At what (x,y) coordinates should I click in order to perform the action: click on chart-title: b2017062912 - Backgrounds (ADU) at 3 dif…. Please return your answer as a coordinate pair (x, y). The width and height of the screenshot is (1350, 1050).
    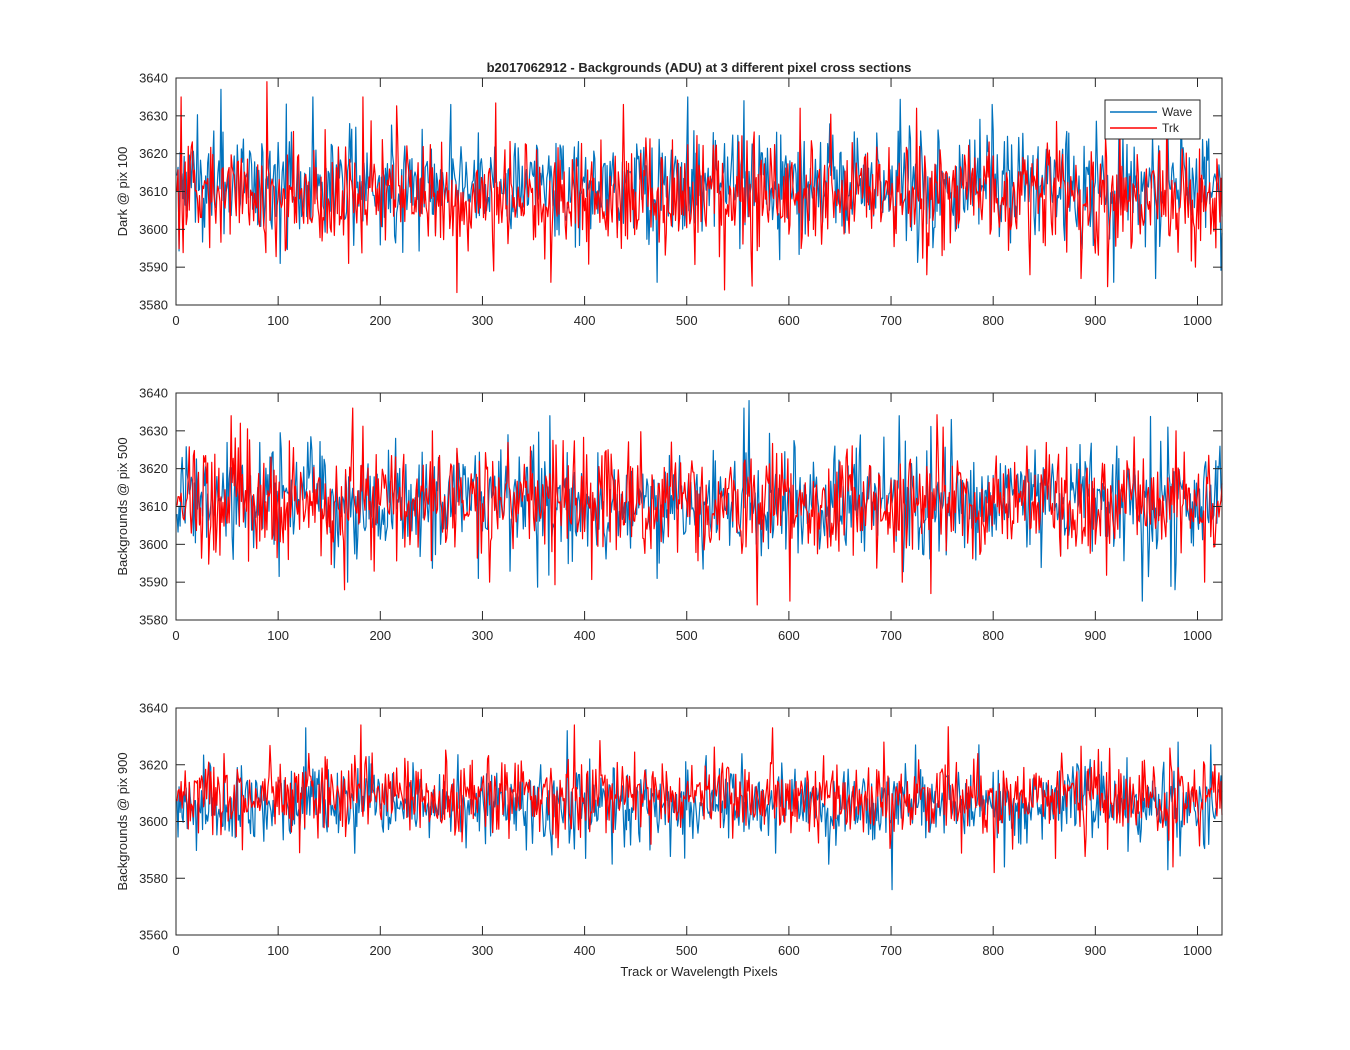
    Looking at the image, I should click on (699, 67).